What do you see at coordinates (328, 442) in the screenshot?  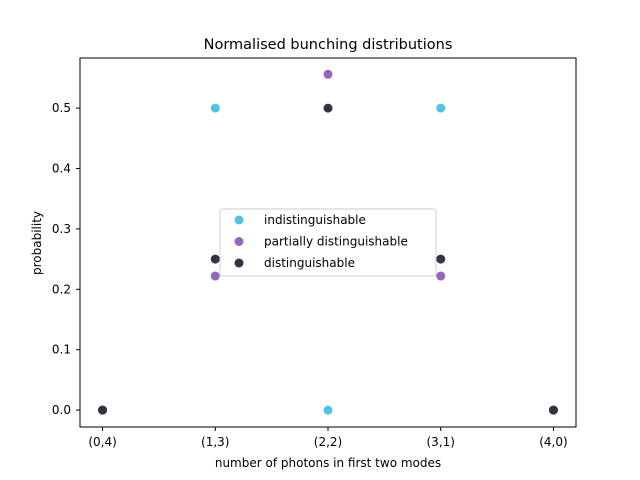 I see `x-tick-label: (2,2)` at bounding box center [328, 442].